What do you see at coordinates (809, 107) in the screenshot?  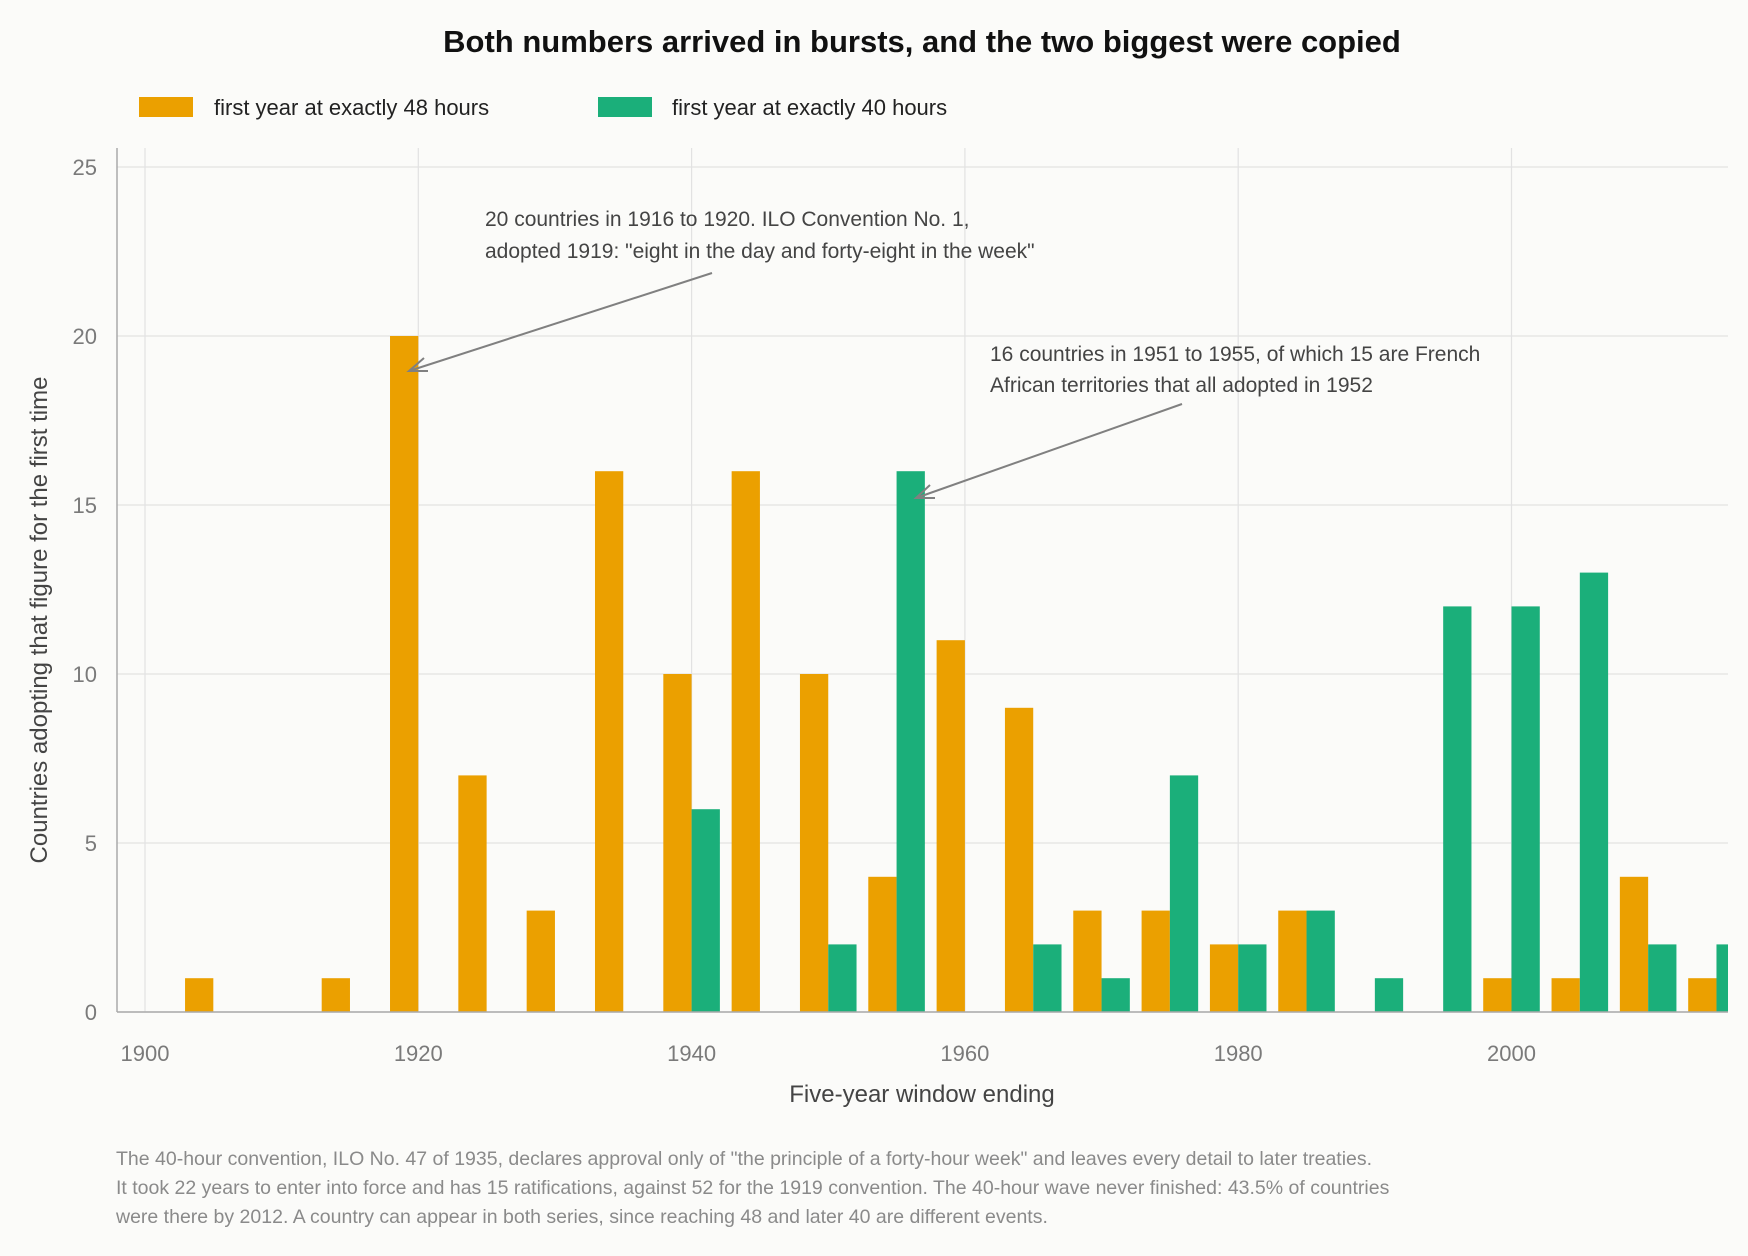 I see `legend-label-40: first year at exactly 40 hours` at bounding box center [809, 107].